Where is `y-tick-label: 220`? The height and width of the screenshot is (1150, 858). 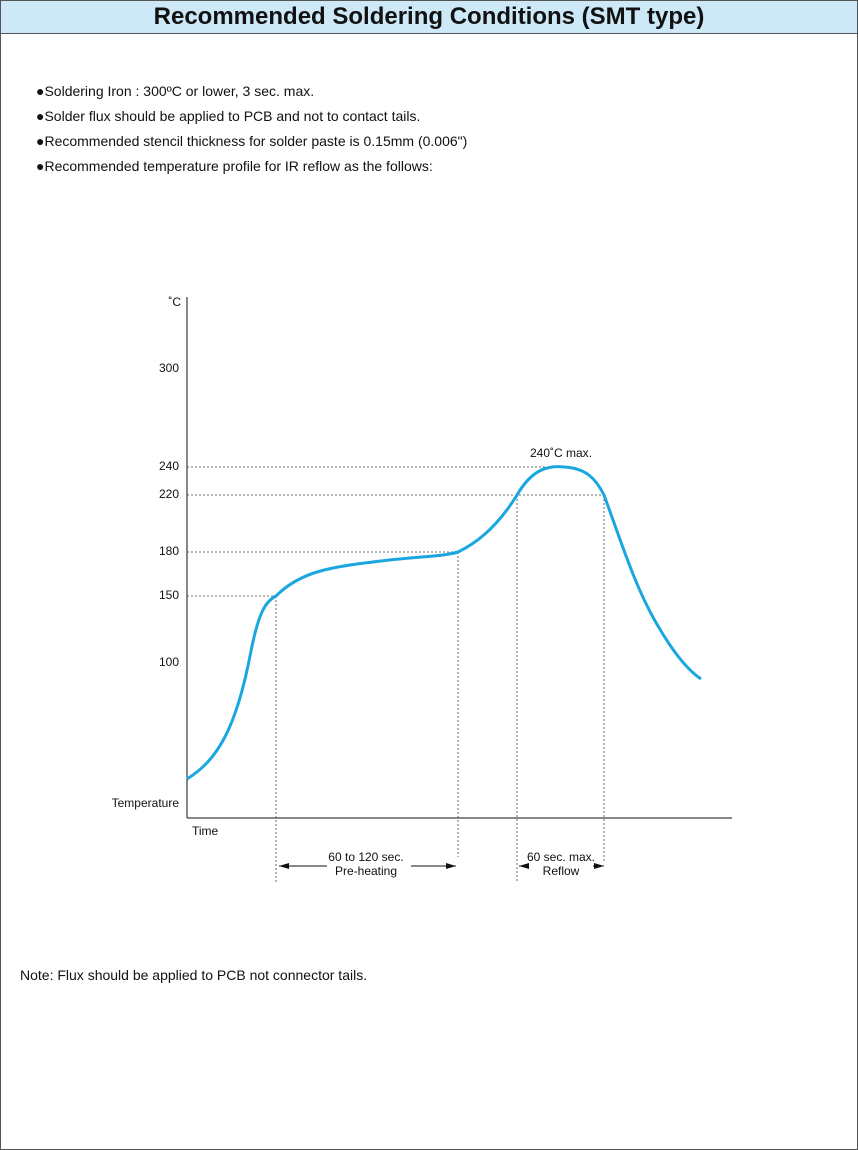
y-tick-label: 220 is located at coordinates (169, 494).